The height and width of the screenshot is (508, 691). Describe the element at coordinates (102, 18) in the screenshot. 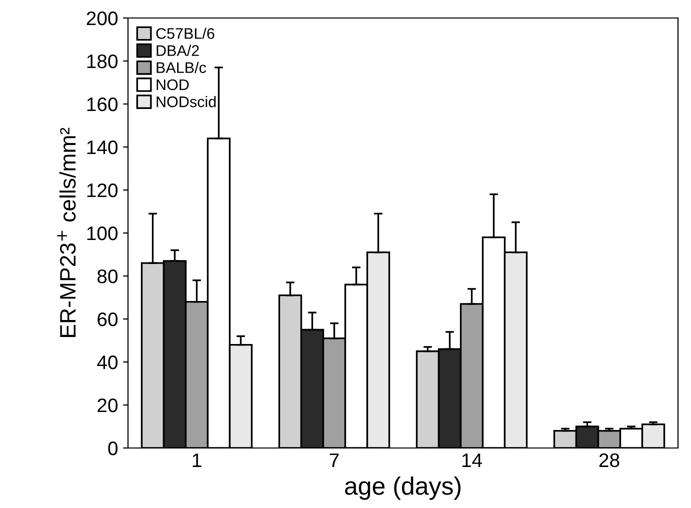

I see `y-tick-label: 200` at that location.